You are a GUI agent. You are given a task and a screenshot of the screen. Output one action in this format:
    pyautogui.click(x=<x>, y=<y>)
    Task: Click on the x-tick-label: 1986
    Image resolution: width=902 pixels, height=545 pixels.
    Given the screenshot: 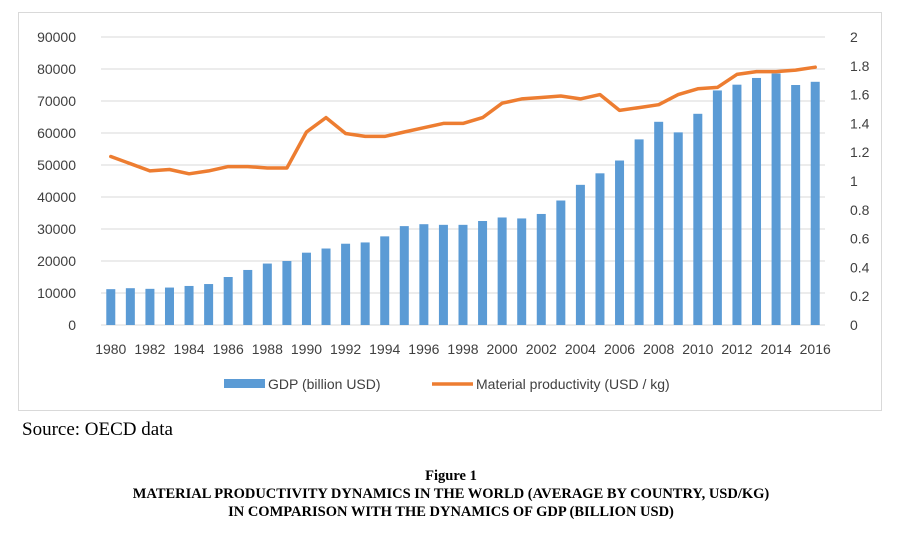 What is the action you would take?
    pyautogui.click(x=228, y=349)
    